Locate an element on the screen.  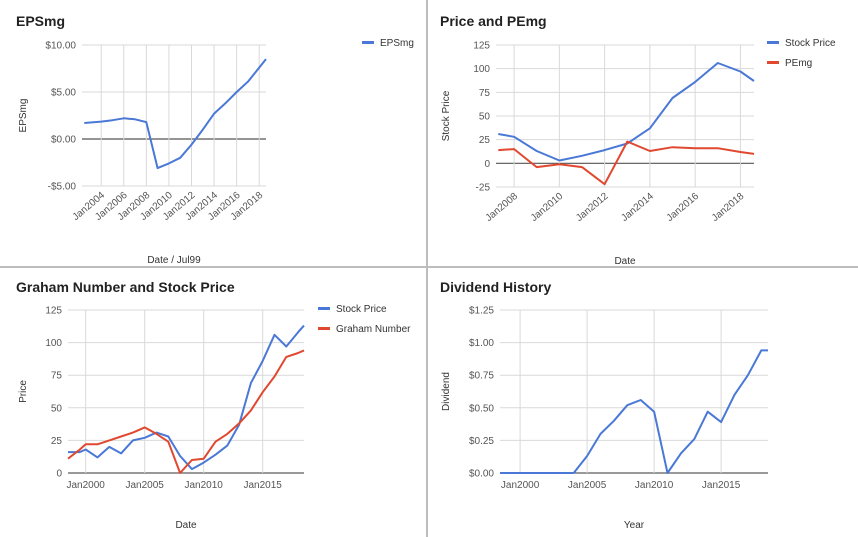
series-line-epsmg is located at coordinates (175, 114).